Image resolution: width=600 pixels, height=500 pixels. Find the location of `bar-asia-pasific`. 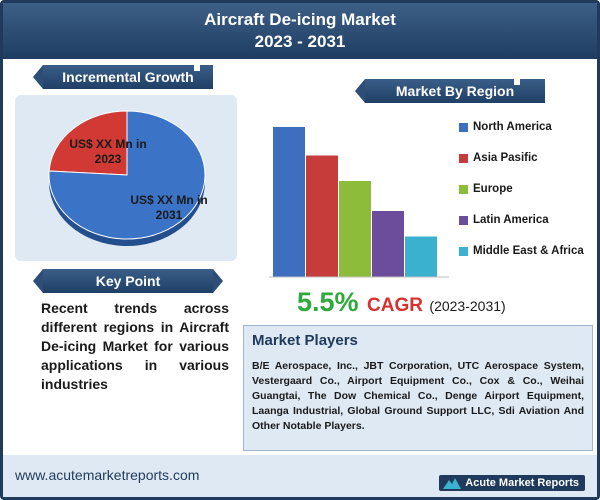

bar-asia-pasific is located at coordinates (322, 216).